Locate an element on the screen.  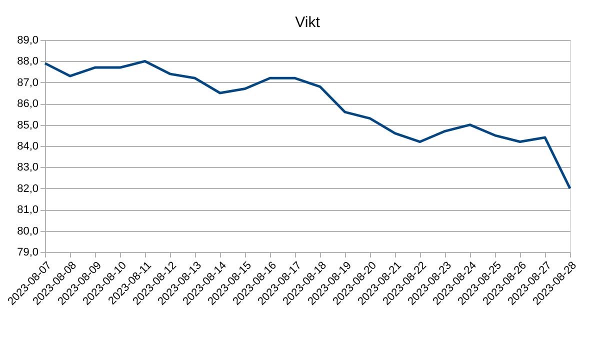
chart-title: Vikt is located at coordinates (308, 22).